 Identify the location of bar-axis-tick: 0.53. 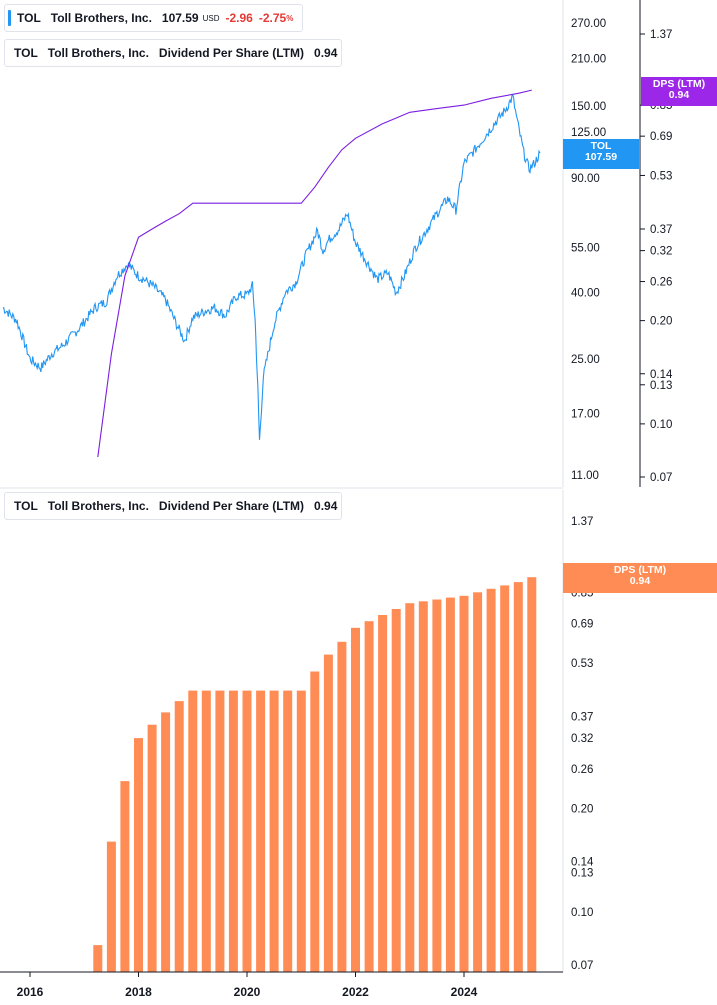
(582, 664).